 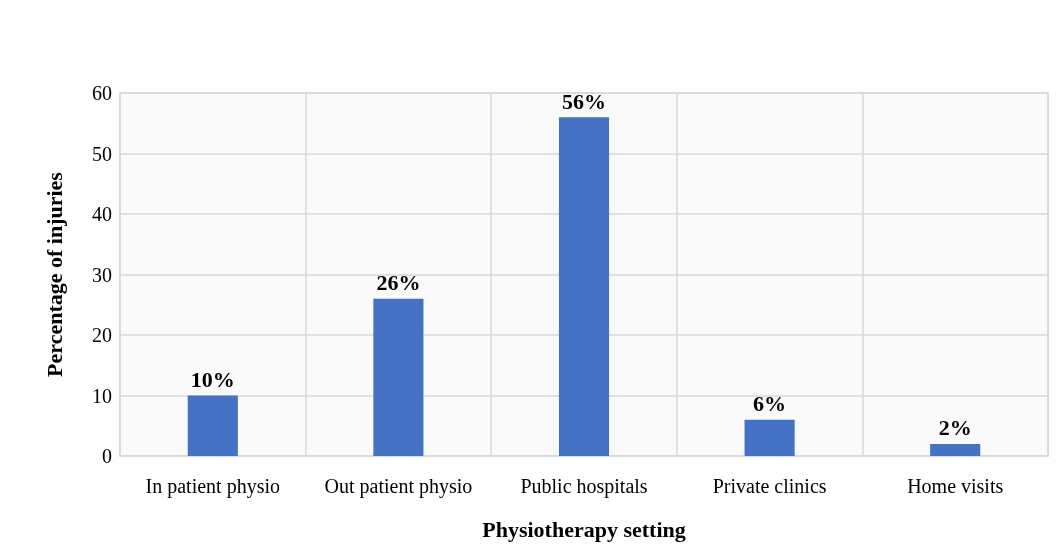 What do you see at coordinates (212, 379) in the screenshot?
I see `data-label: 10%` at bounding box center [212, 379].